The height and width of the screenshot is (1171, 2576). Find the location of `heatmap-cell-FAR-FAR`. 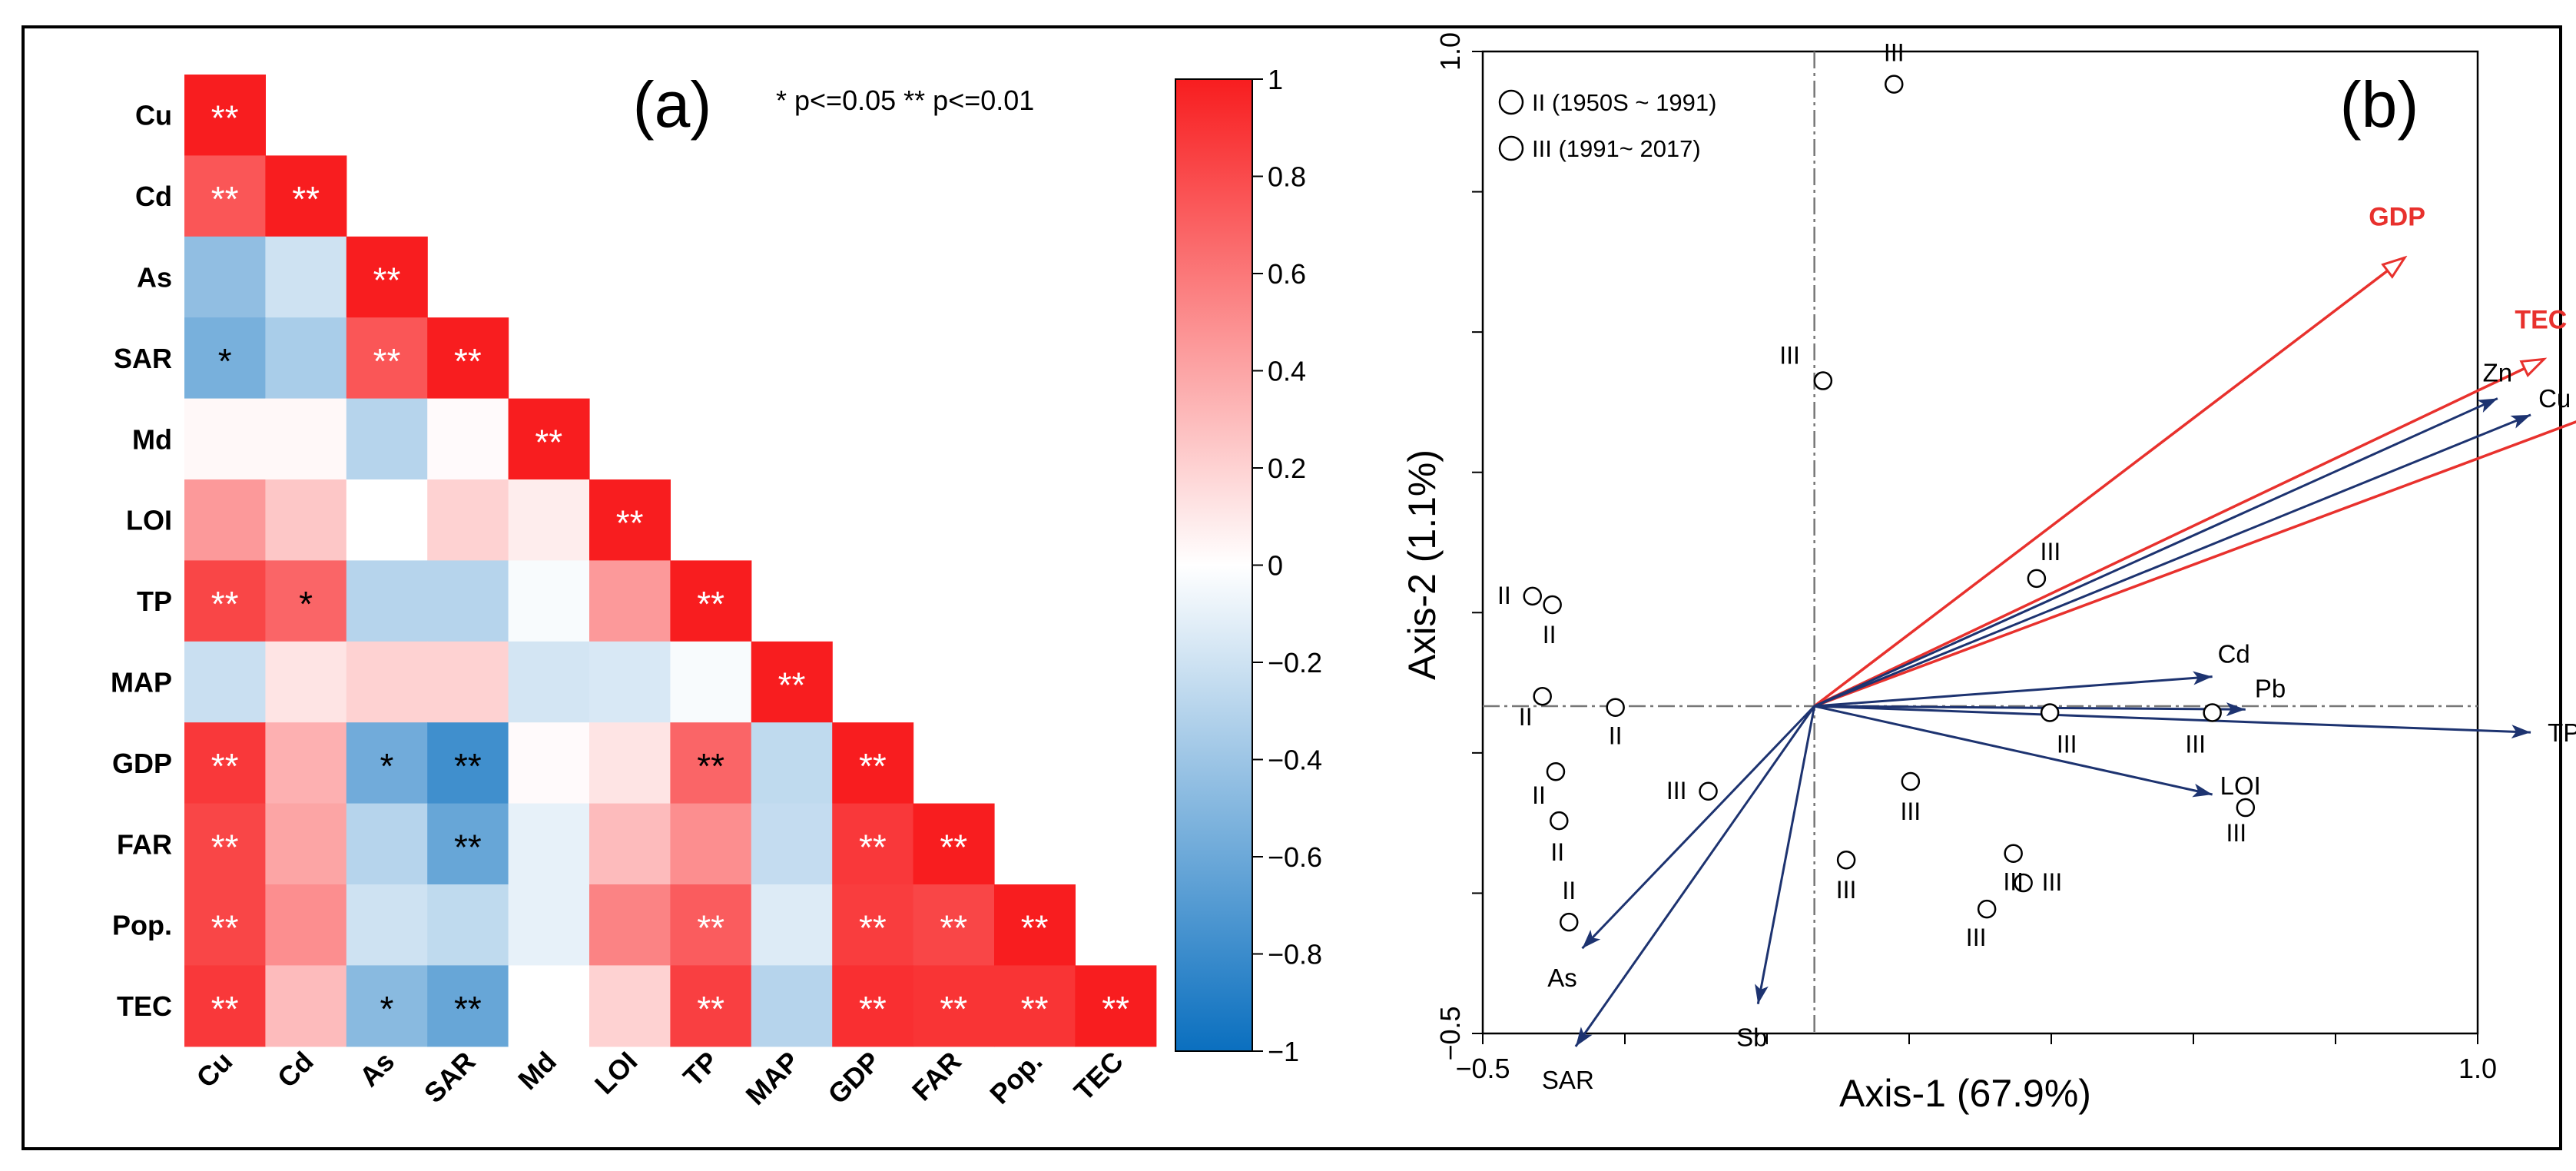

heatmap-cell-FAR-FAR is located at coordinates (954, 844).